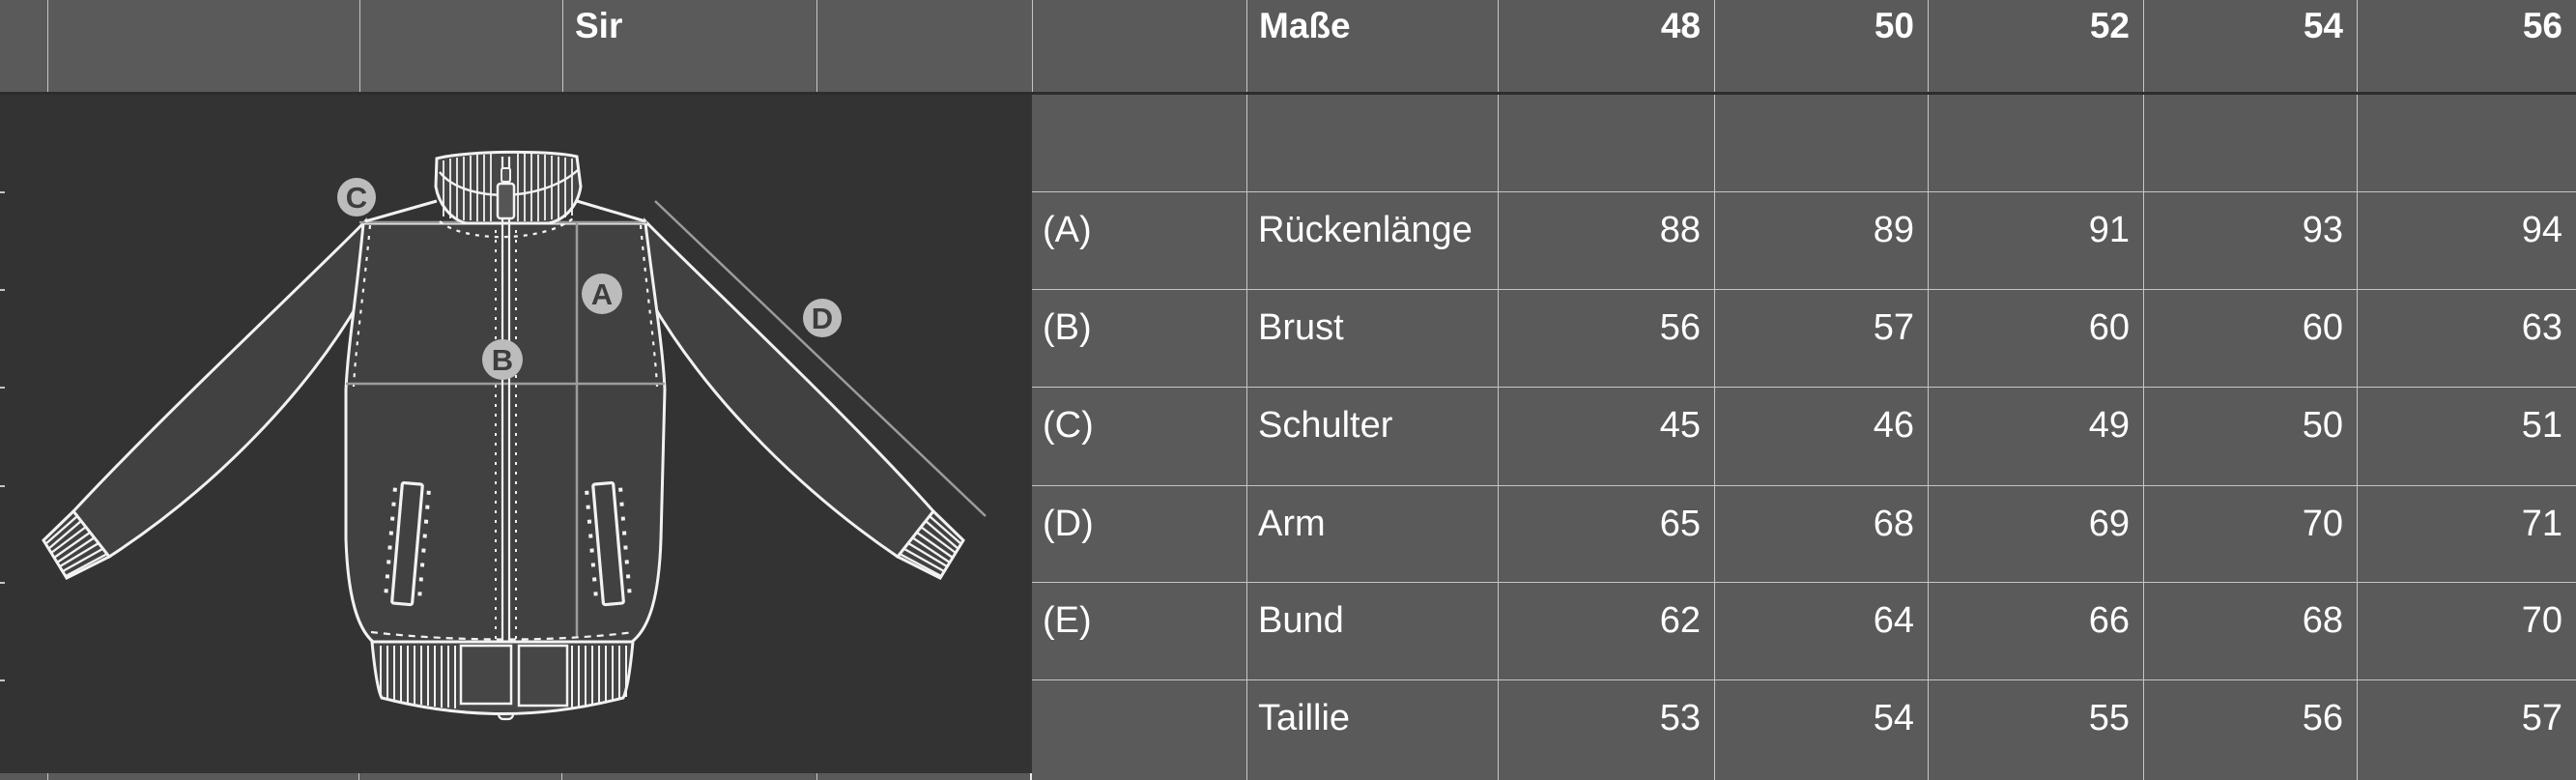 Image resolution: width=2576 pixels, height=780 pixels. Describe the element at coordinates (1372, 46) in the screenshot. I see `measures-header-cell: Maße` at that location.